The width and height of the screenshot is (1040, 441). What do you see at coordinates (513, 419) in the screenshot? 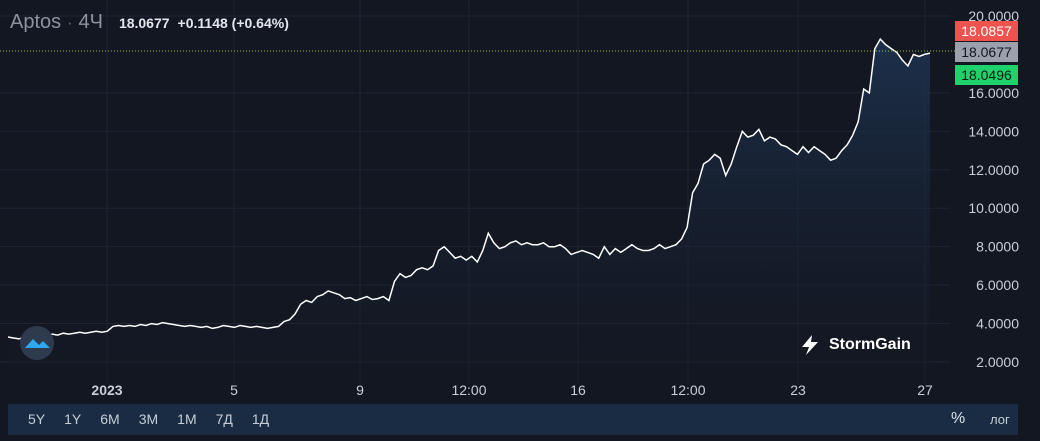
I see `range-toolbar: 5Y 1Y 6M 3M 1M 7Д 1Д` at bounding box center [513, 419].